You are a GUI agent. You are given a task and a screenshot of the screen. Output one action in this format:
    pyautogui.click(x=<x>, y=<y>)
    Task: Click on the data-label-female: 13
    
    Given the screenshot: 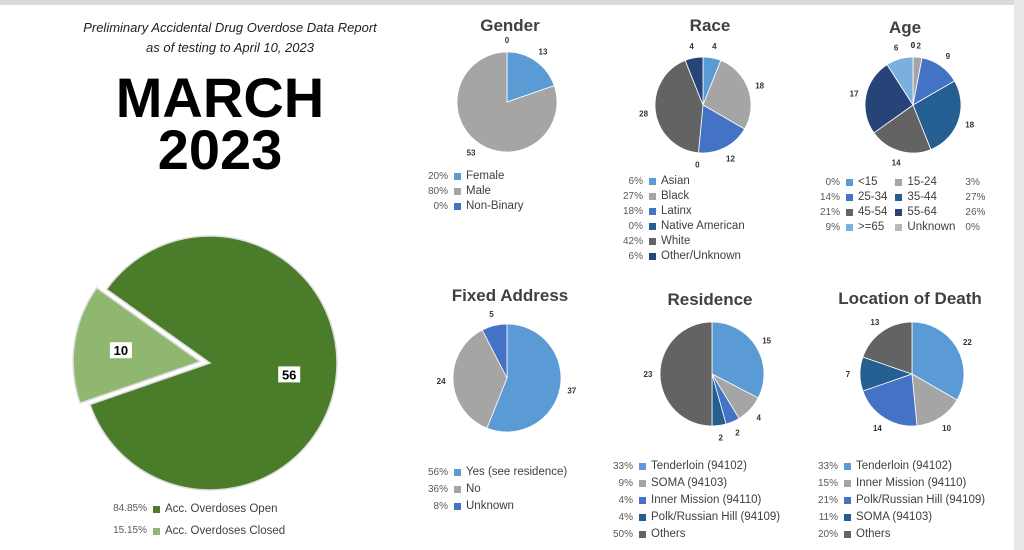 What is the action you would take?
    pyautogui.click(x=543, y=51)
    